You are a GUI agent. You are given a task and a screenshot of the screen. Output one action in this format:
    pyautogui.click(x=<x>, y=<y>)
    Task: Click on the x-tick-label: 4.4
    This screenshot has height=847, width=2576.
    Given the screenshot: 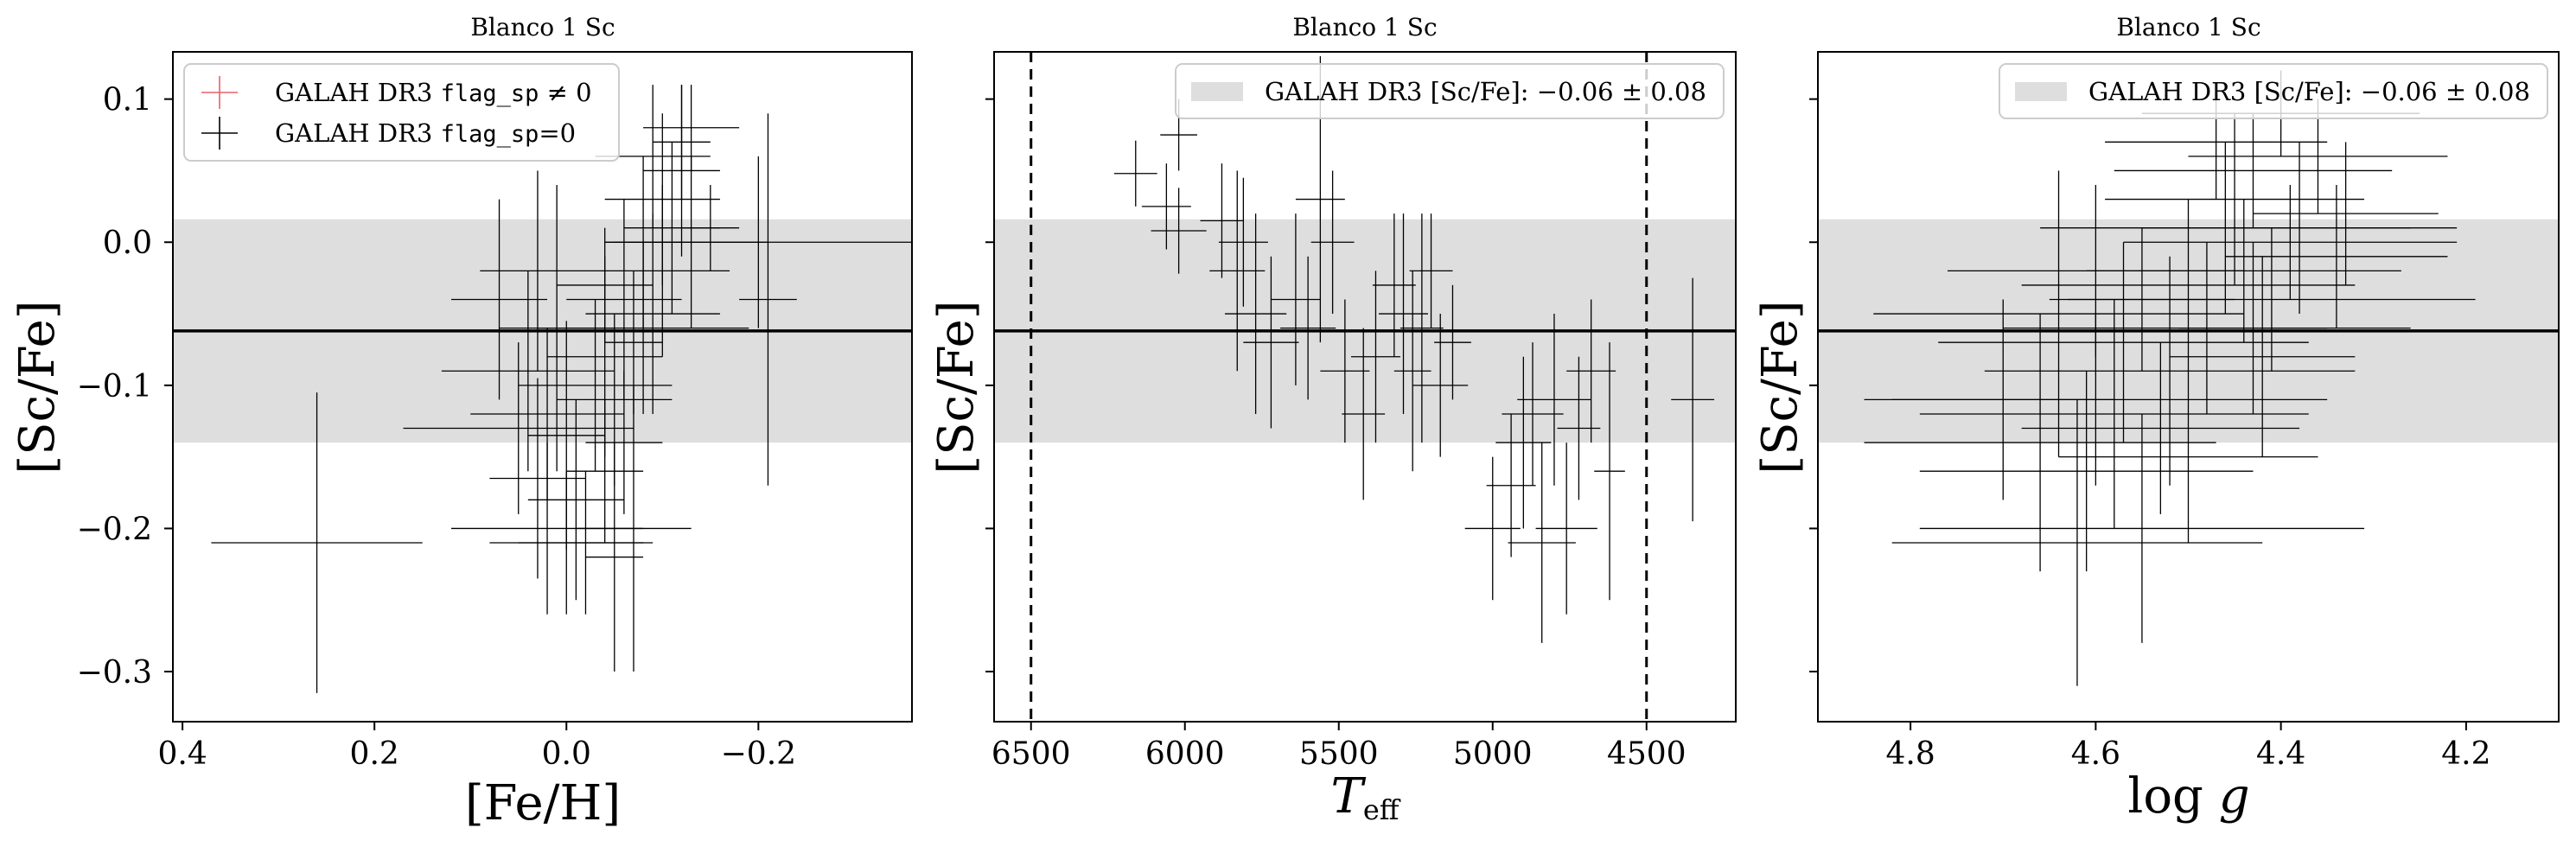 What is the action you would take?
    pyautogui.click(x=2280, y=754)
    